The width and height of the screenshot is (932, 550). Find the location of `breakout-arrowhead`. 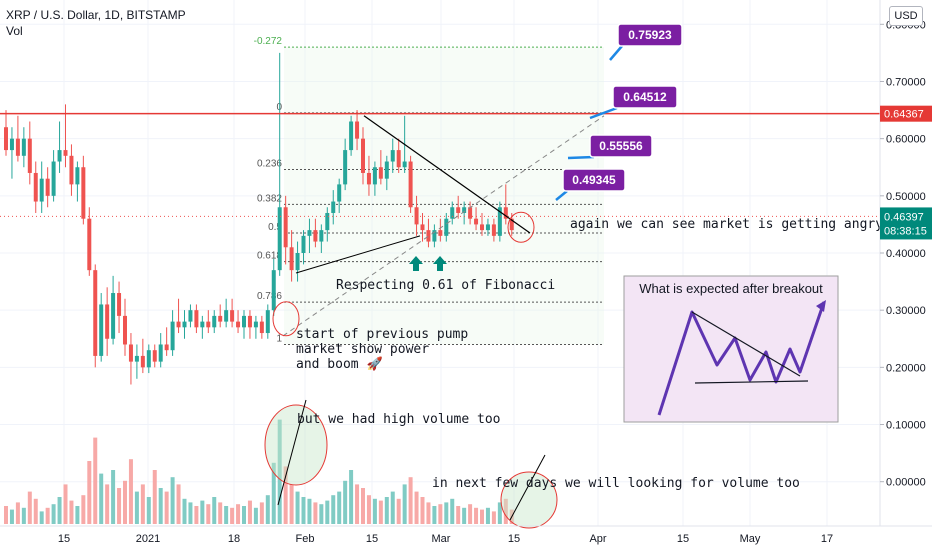

breakout-arrowhead is located at coordinates (821, 306).